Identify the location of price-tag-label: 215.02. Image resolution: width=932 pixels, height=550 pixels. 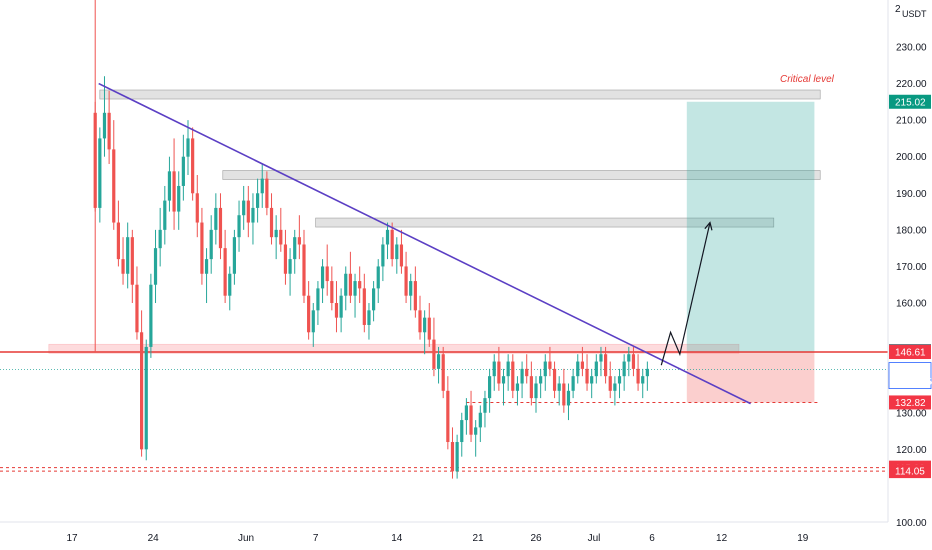
(910, 102).